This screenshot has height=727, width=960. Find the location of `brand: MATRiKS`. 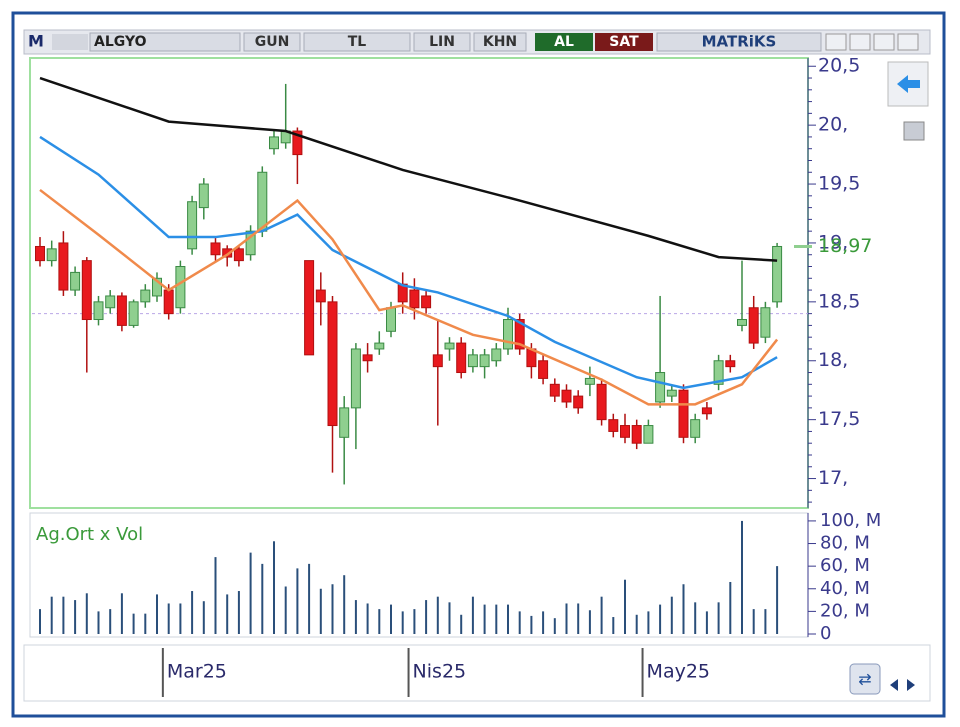

brand: MATRiKS is located at coordinates (739, 42).